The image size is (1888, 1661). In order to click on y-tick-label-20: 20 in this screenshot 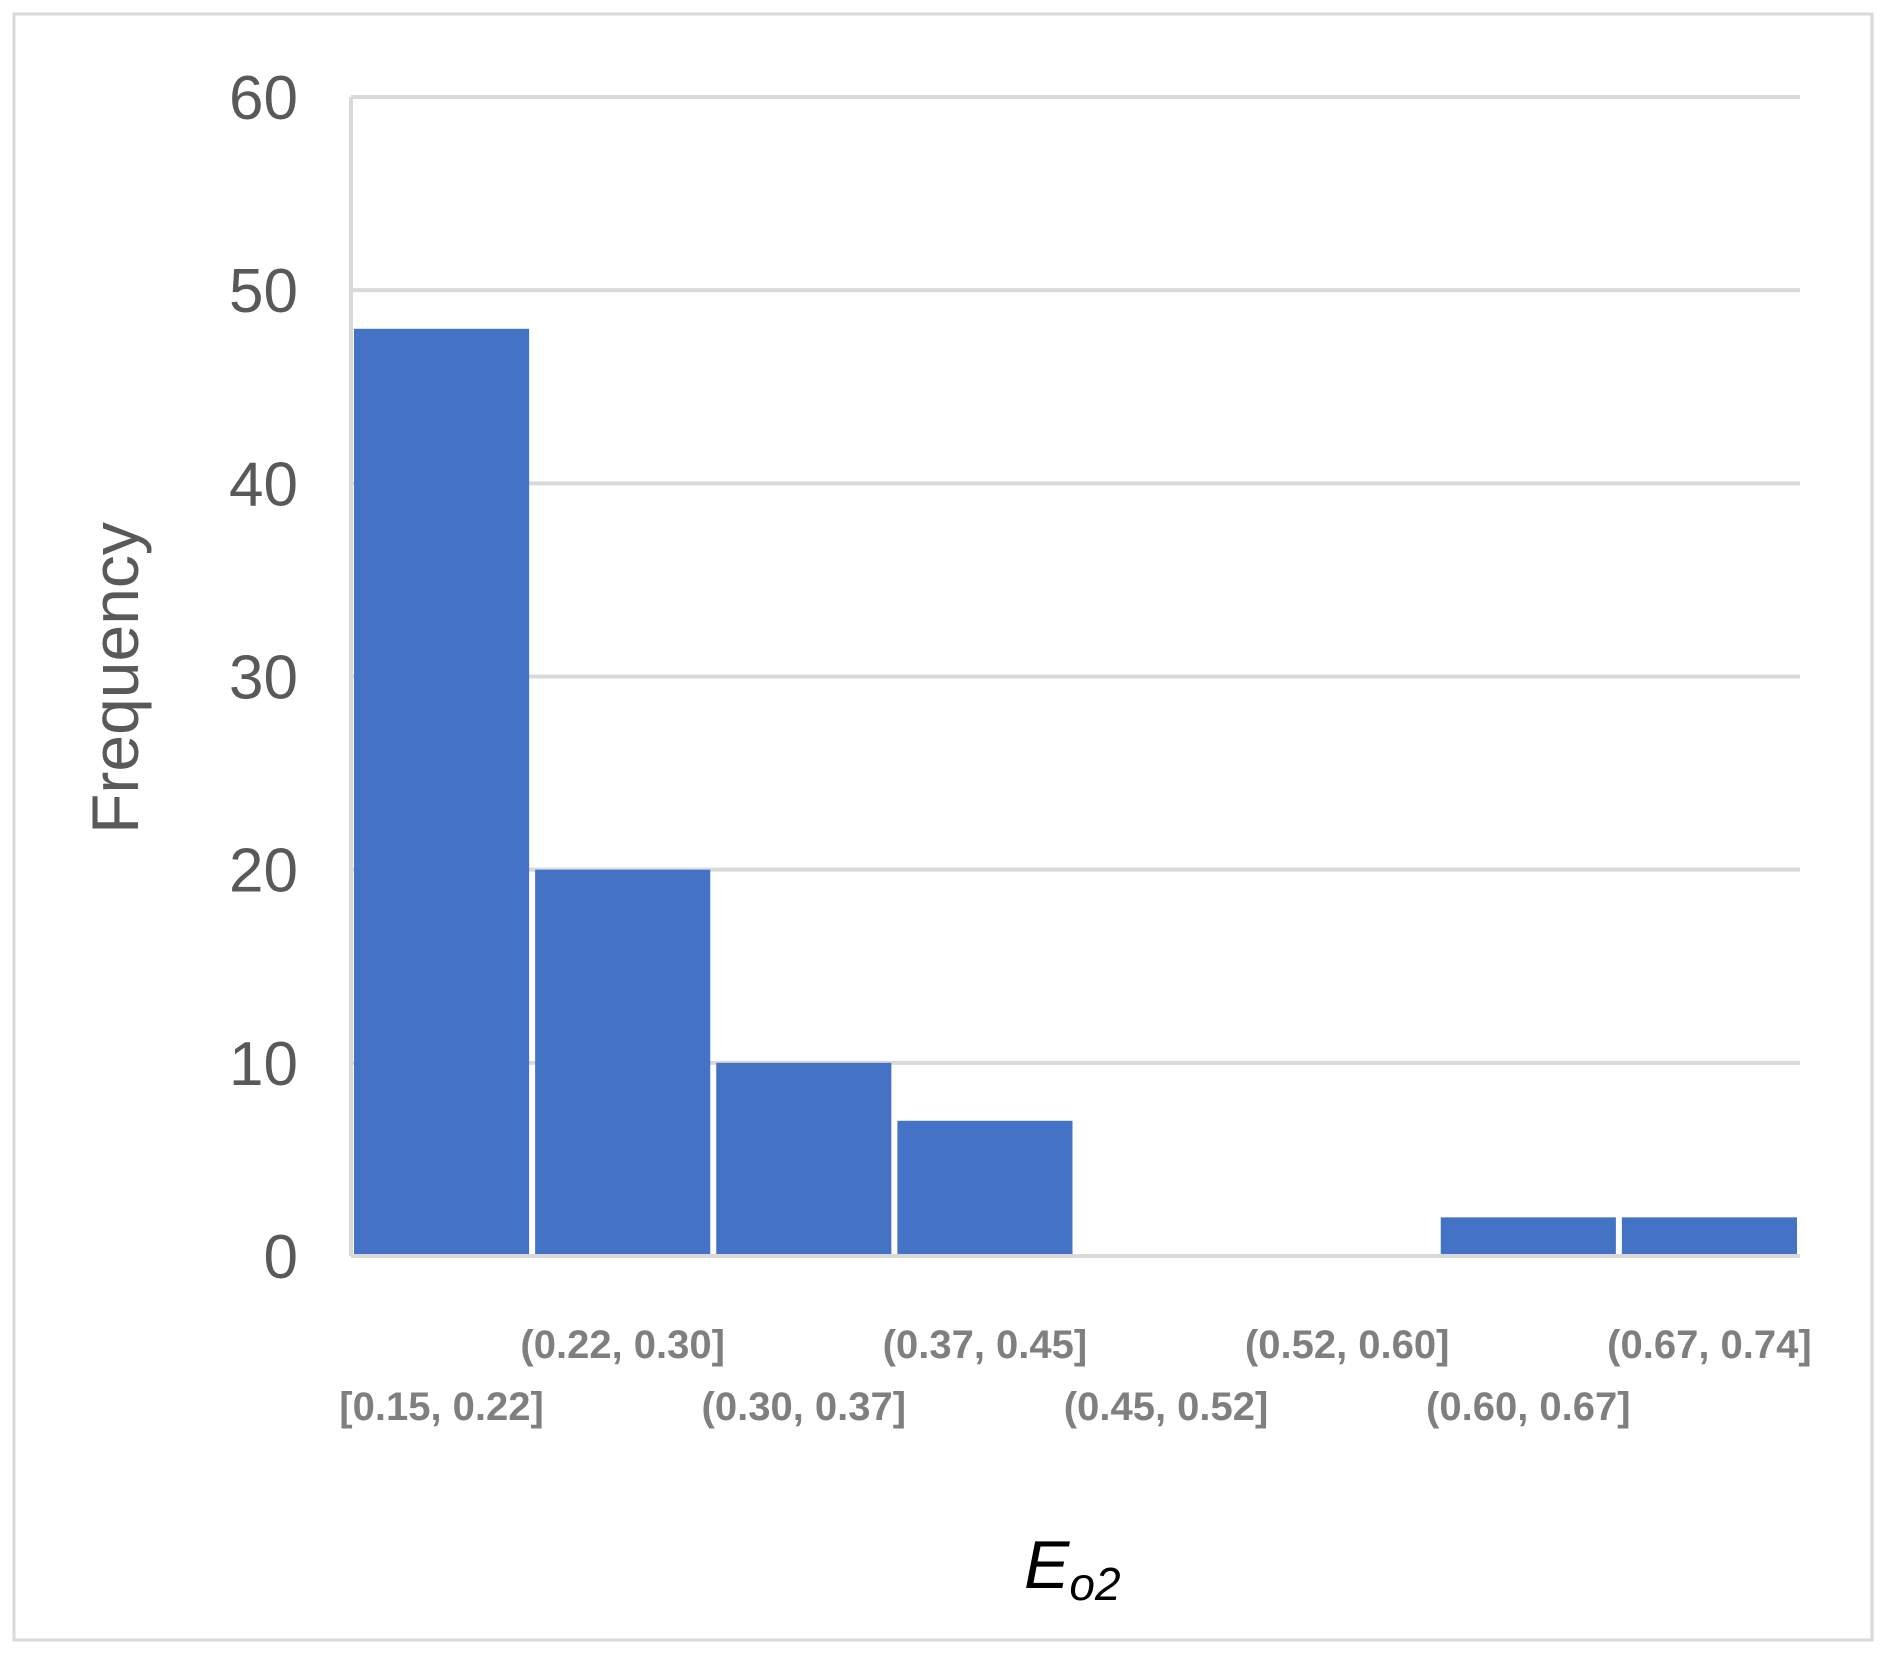, I will do `click(263, 871)`.